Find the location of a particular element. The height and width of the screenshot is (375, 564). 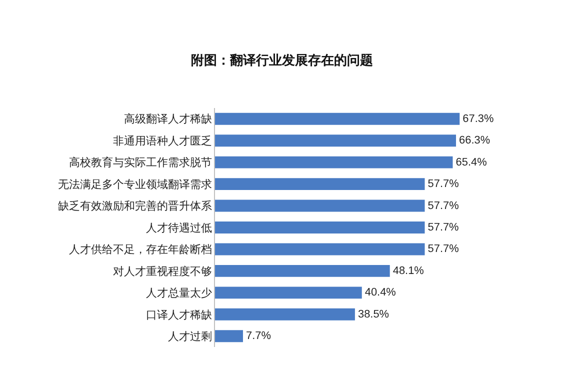

y-tick-label: 人才待遇过低 is located at coordinates (179, 227).